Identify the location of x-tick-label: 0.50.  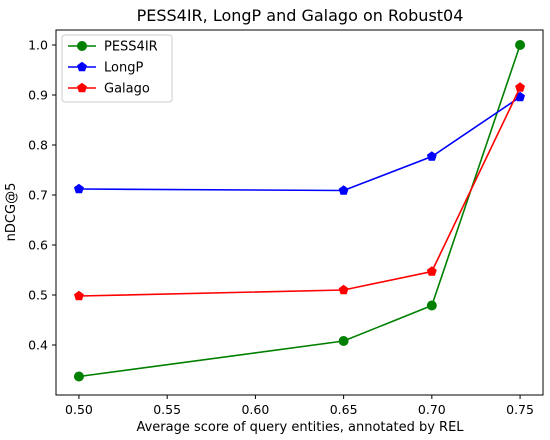
(79, 409).